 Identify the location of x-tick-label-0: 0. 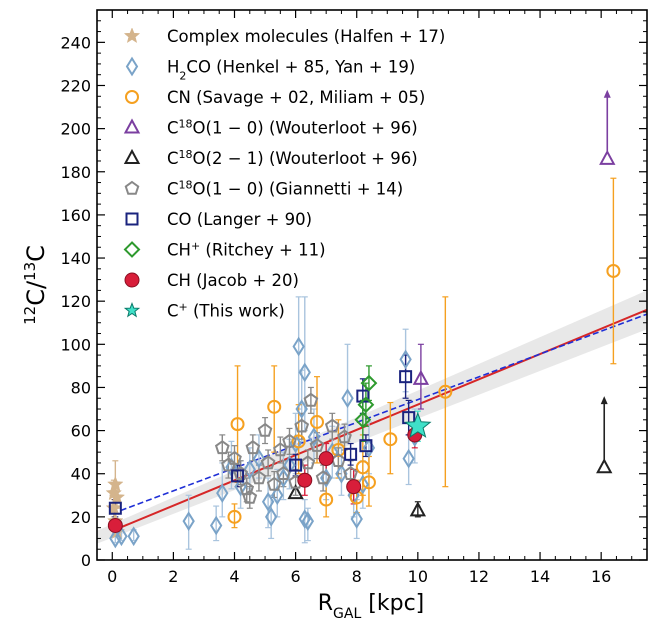
(112, 576).